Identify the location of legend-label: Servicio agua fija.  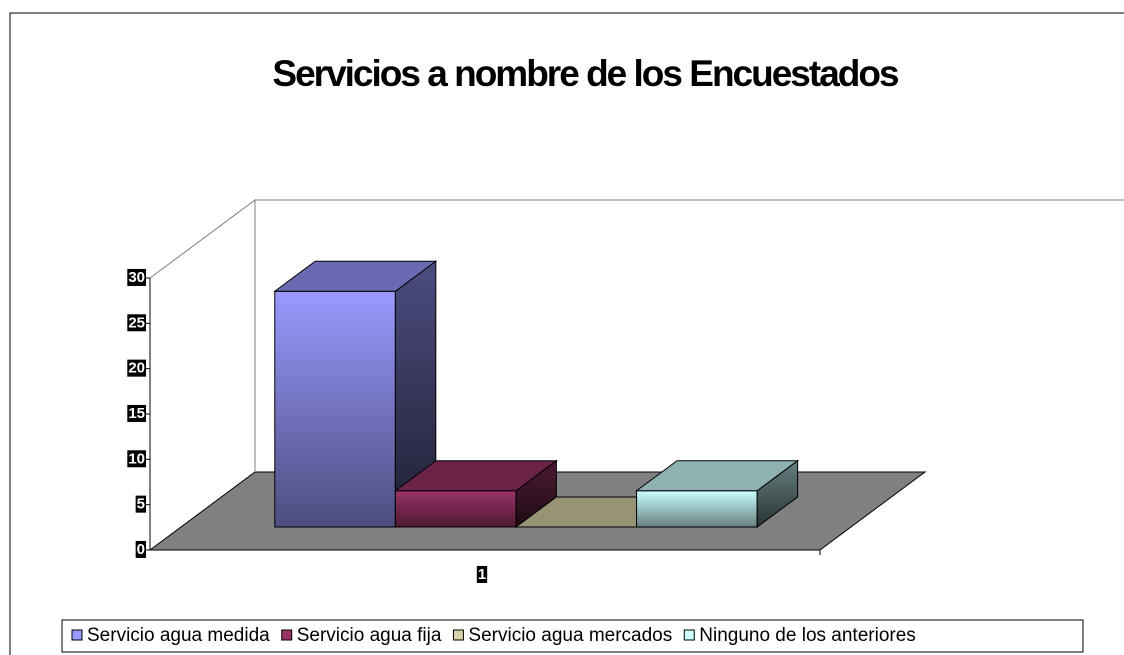
(369, 635).